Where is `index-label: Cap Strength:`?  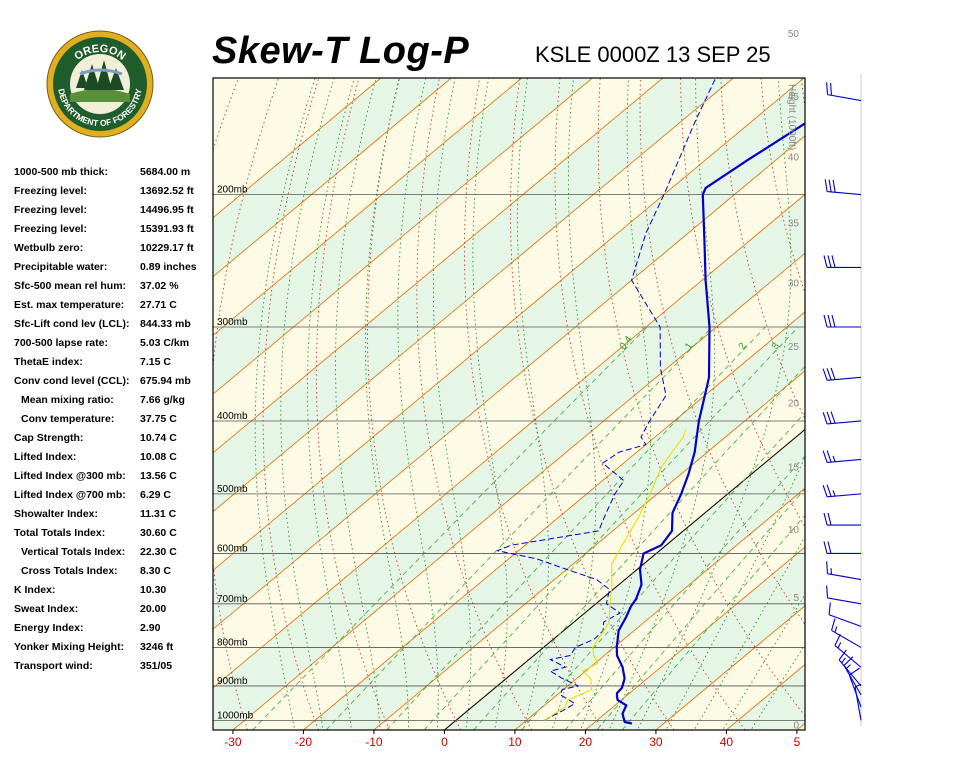 index-label: Cap Strength: is located at coordinates (49, 438).